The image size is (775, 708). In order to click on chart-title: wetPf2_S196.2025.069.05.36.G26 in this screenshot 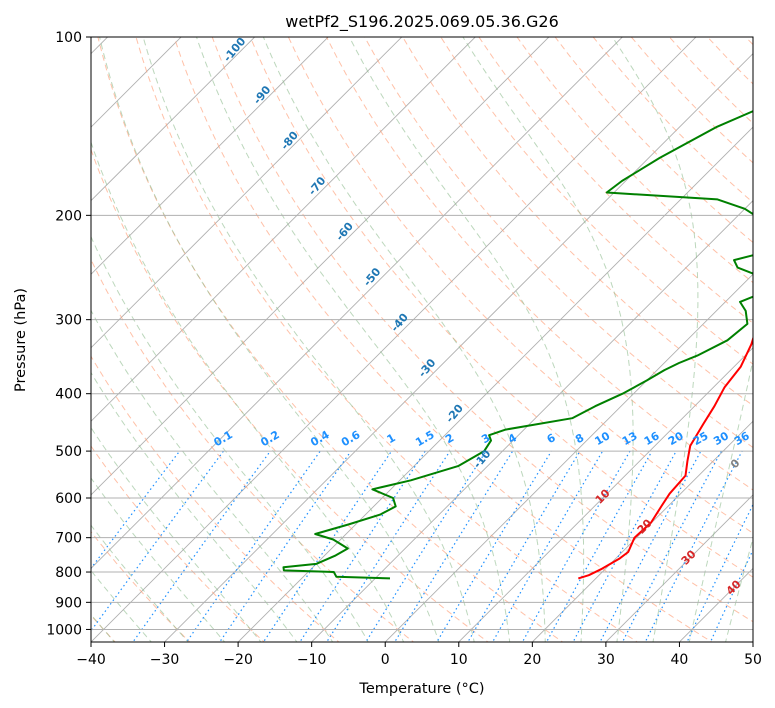, I will do `click(422, 22)`.